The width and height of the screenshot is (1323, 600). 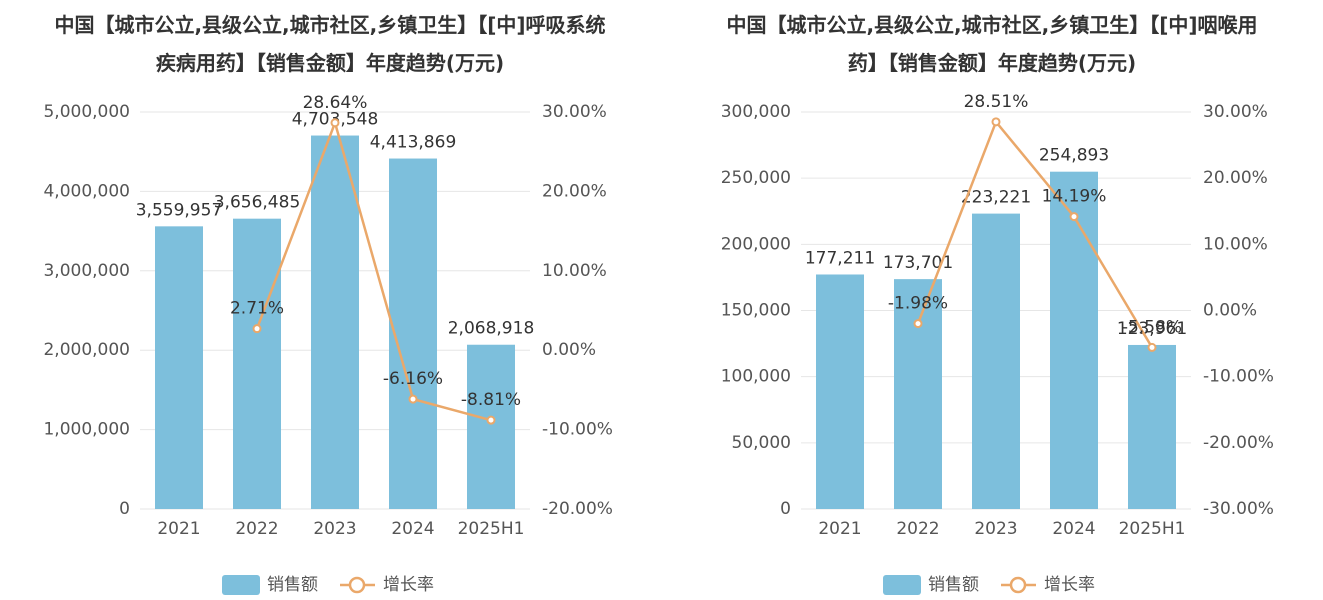 What do you see at coordinates (756, 112) in the screenshot?
I see `y-tick-label: 300,000` at bounding box center [756, 112].